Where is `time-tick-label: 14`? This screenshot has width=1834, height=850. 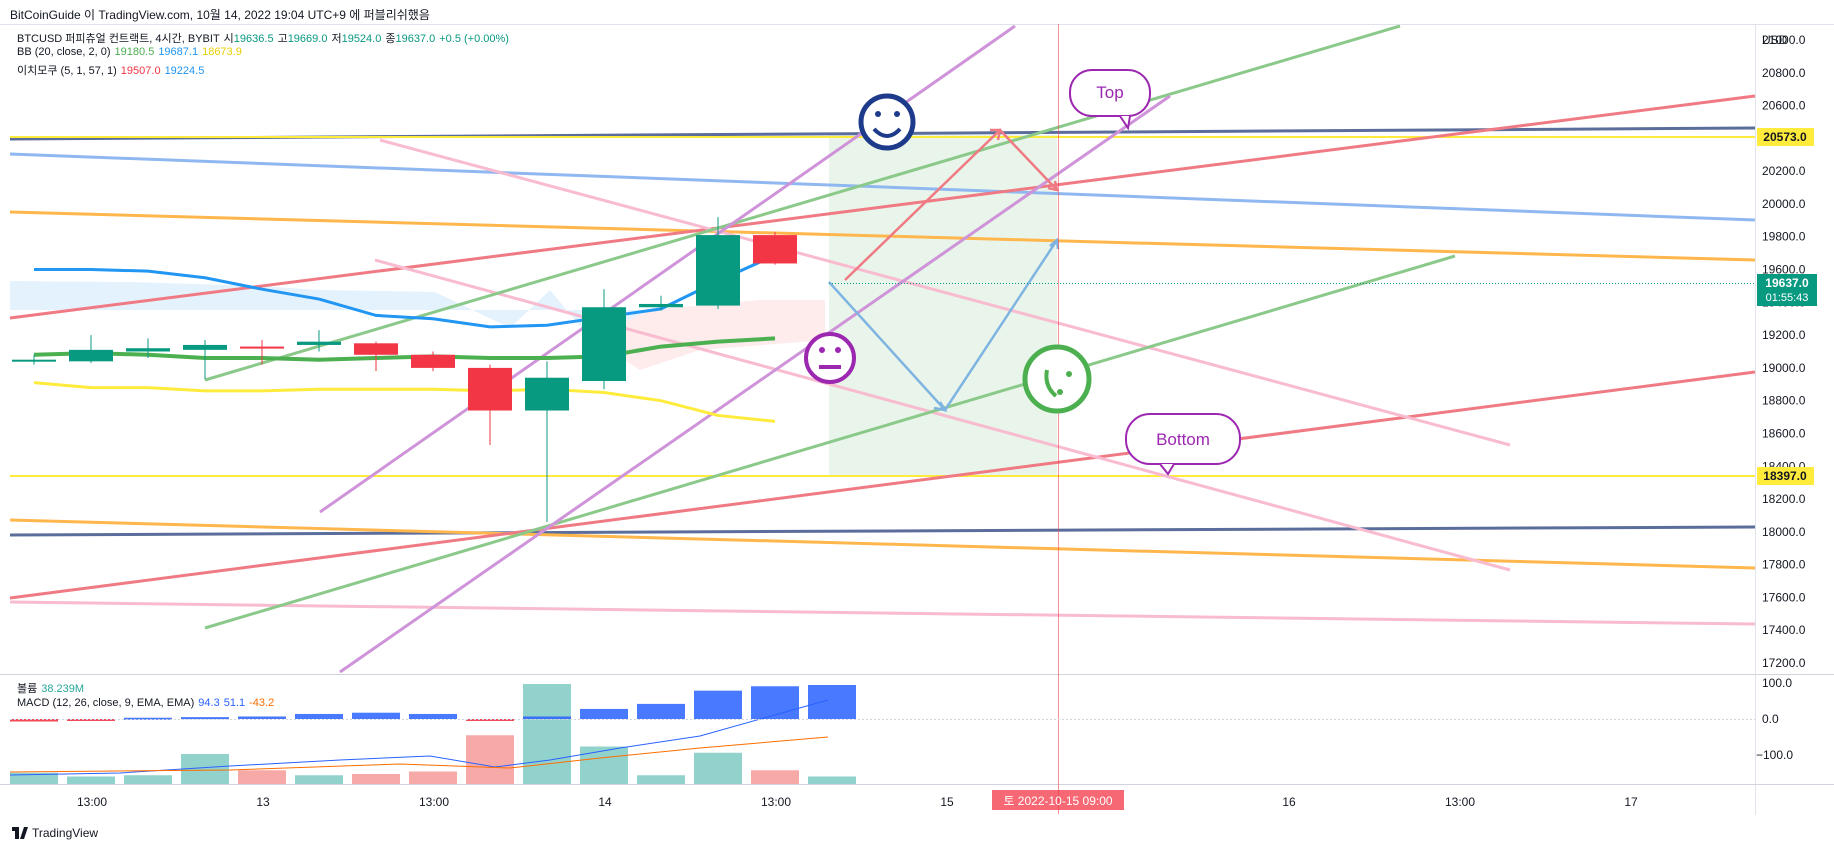 time-tick-label: 14 is located at coordinates (605, 802).